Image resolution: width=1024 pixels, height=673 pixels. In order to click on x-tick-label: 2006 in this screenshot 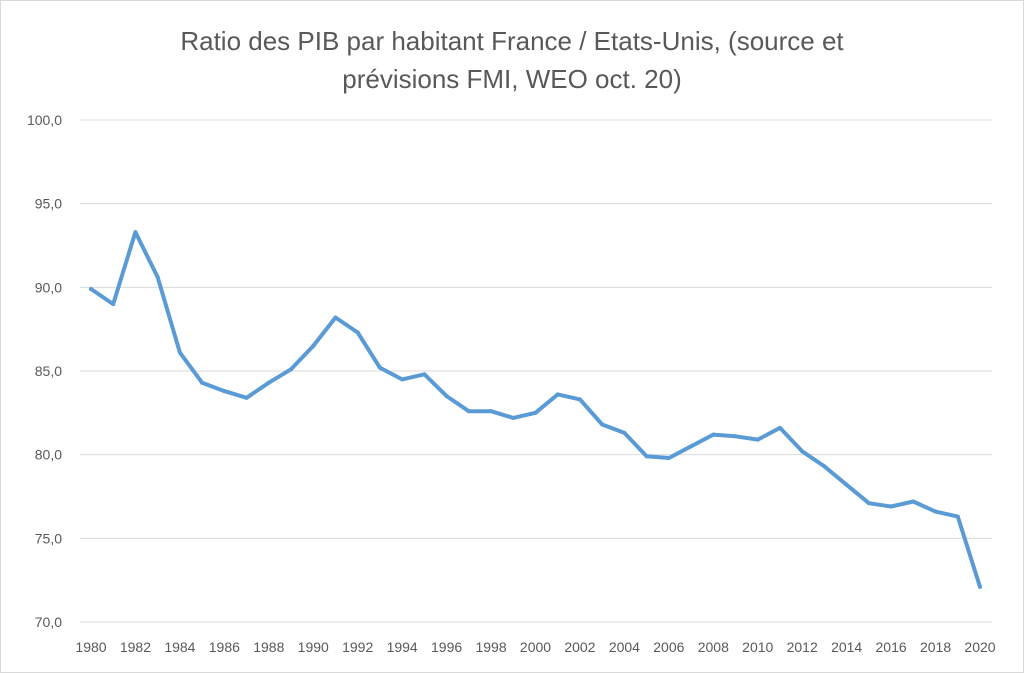, I will do `click(668, 647)`.